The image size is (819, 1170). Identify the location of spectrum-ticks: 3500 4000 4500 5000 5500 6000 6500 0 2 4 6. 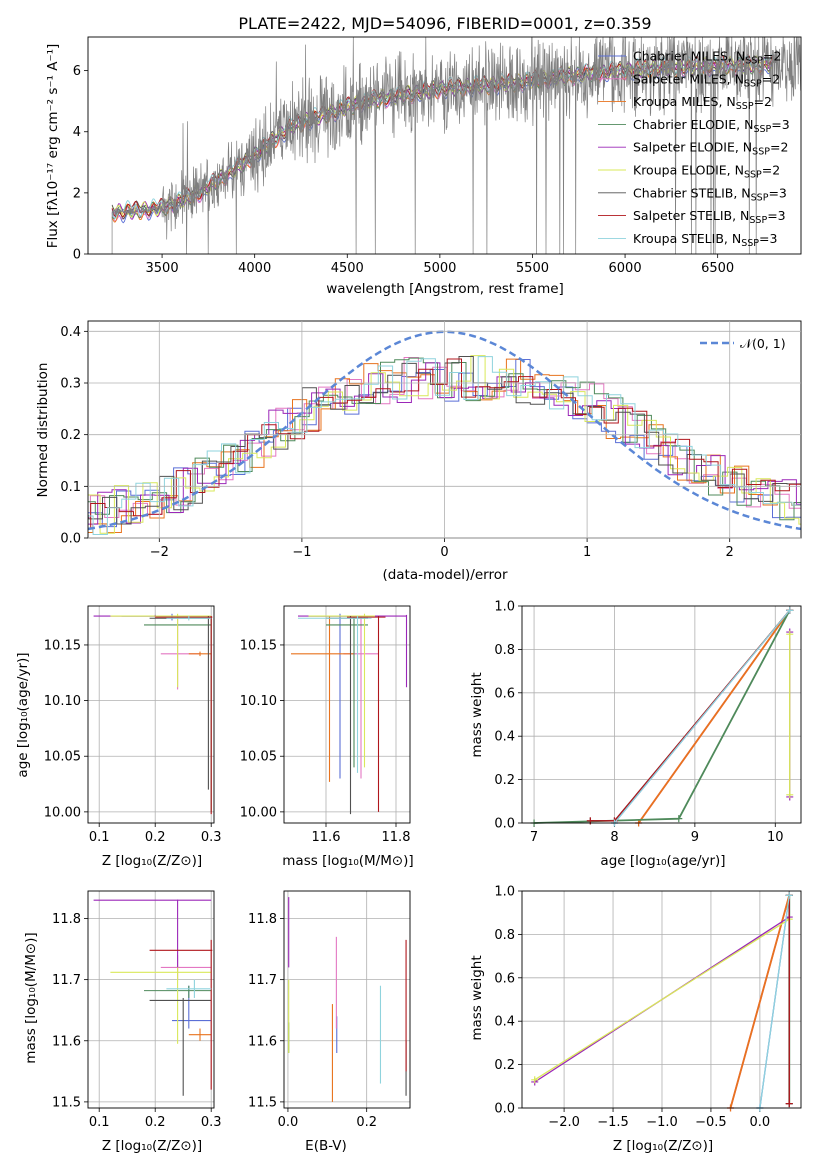
(403, 170).